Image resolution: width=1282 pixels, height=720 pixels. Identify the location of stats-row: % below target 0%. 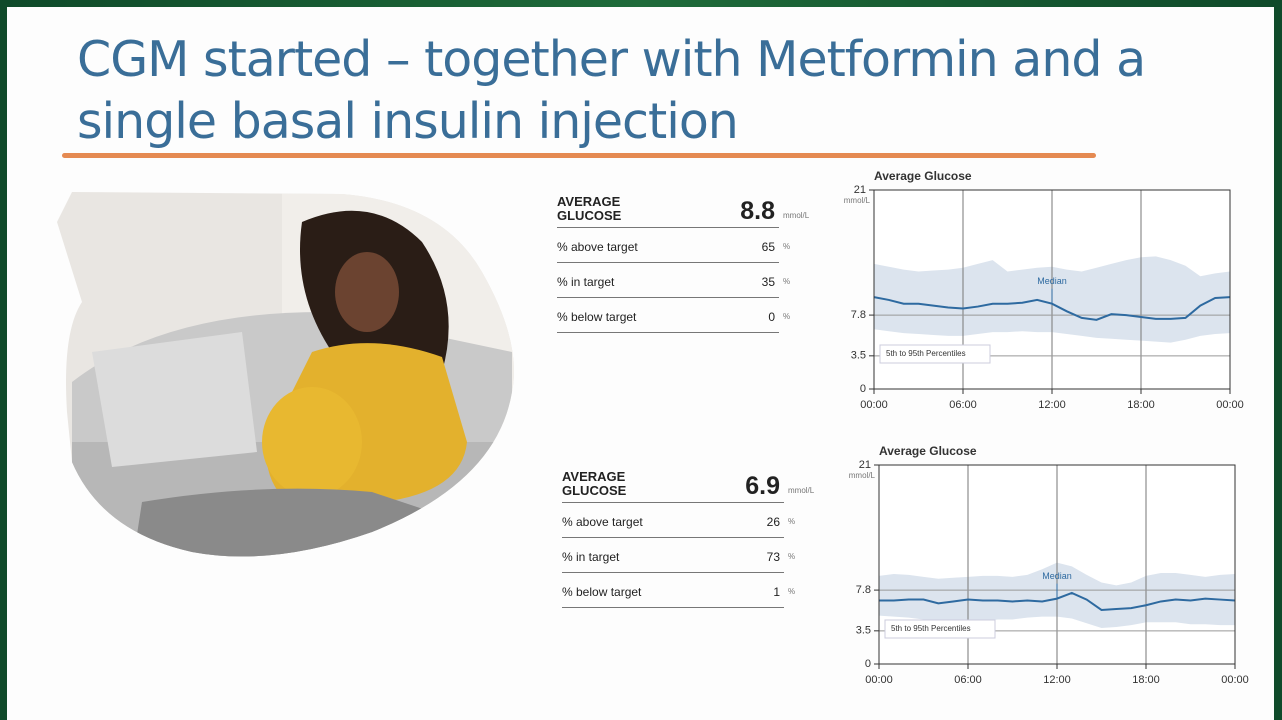
(673, 315).